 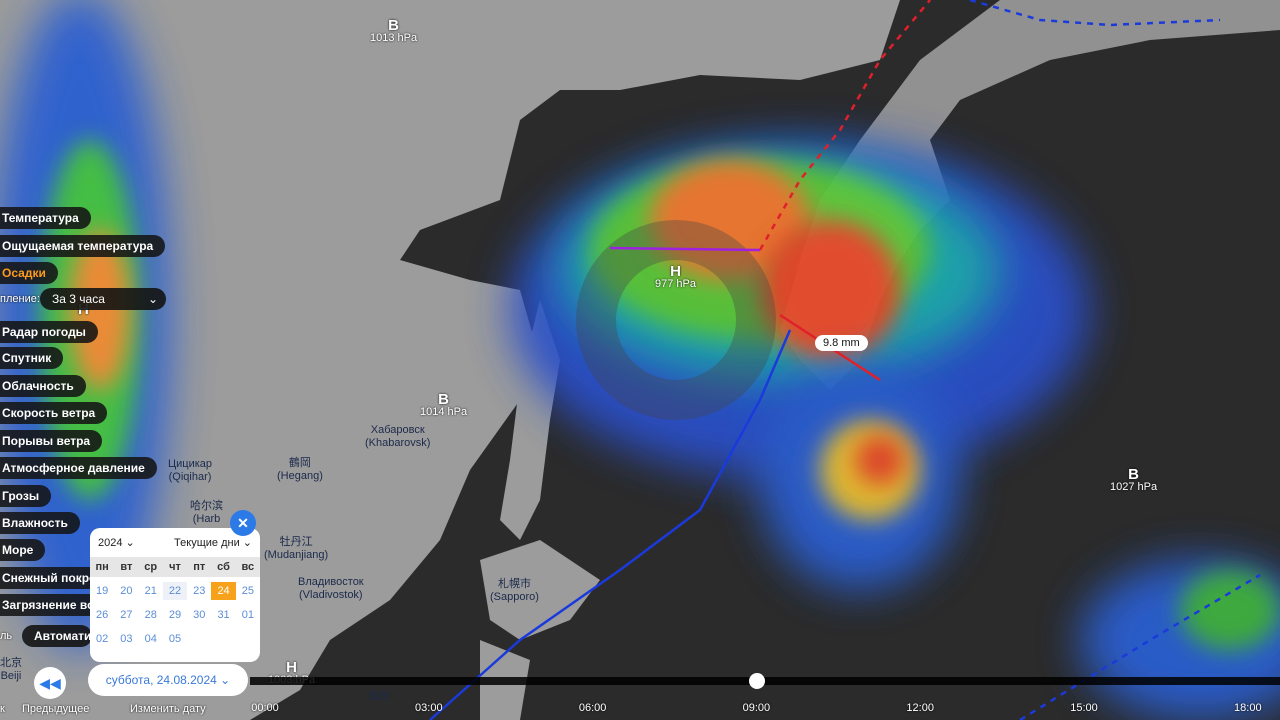 I want to click on chevron-down-icon: ⌄, so click(x=152, y=299).